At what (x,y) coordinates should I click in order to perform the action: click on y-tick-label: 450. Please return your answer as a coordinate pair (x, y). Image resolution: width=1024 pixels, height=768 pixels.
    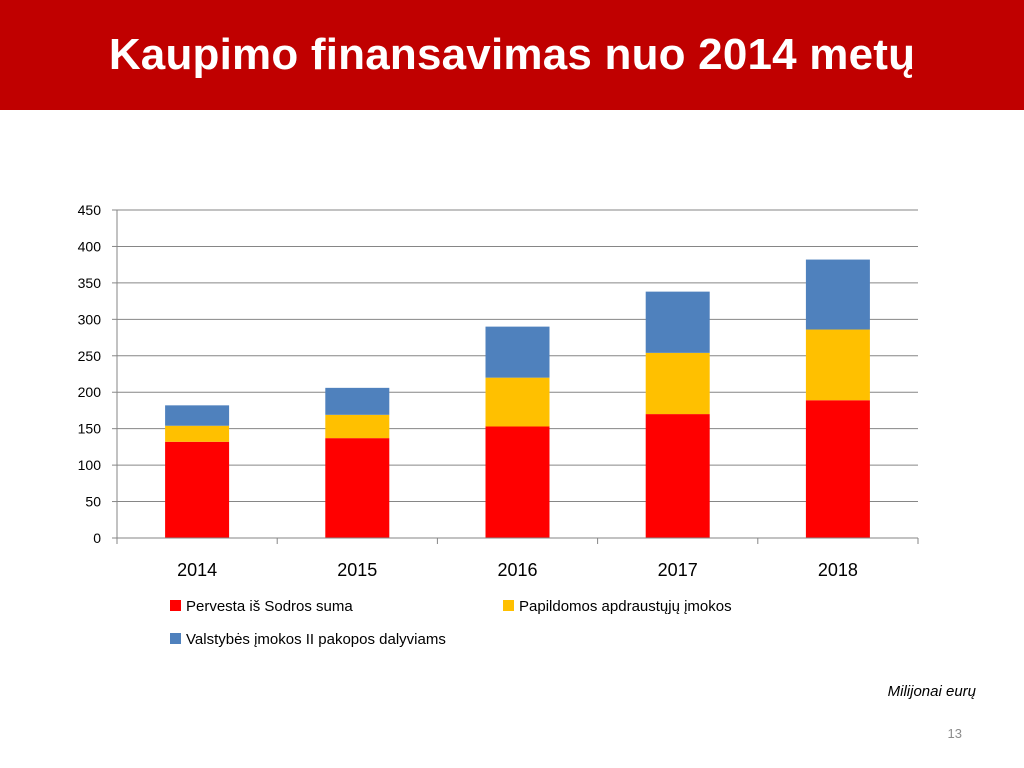
    Looking at the image, I should click on (90, 210).